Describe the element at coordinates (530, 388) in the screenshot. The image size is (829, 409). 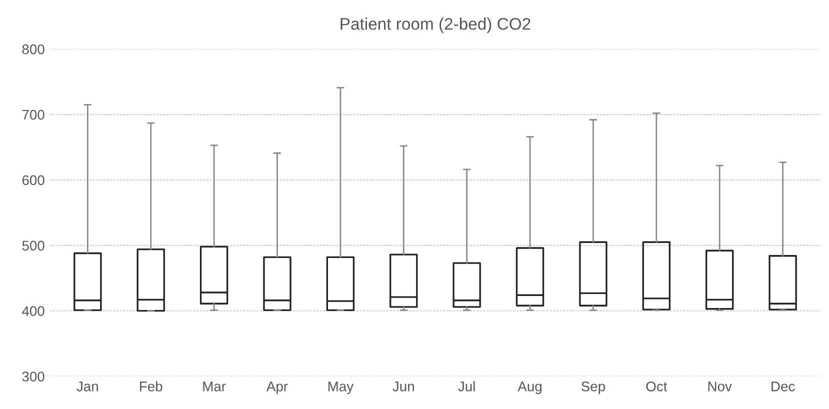
I see `x-tick-label: Aug` at that location.